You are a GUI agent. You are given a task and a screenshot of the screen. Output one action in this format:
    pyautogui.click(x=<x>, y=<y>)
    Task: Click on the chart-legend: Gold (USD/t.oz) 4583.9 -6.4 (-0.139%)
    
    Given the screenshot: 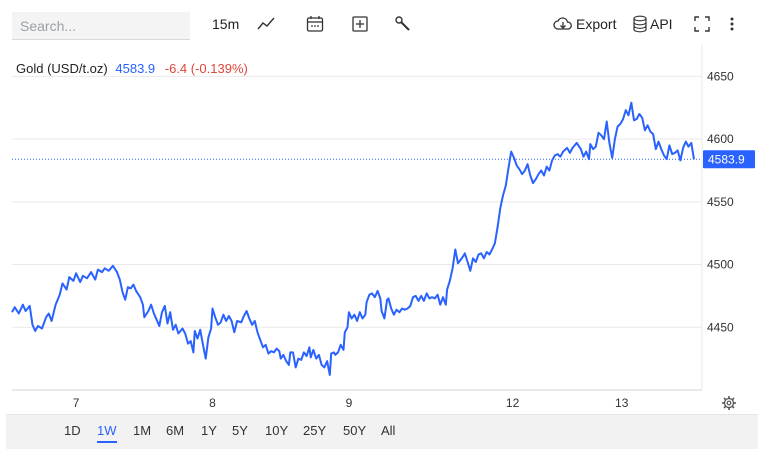 What is the action you would take?
    pyautogui.click(x=132, y=68)
    